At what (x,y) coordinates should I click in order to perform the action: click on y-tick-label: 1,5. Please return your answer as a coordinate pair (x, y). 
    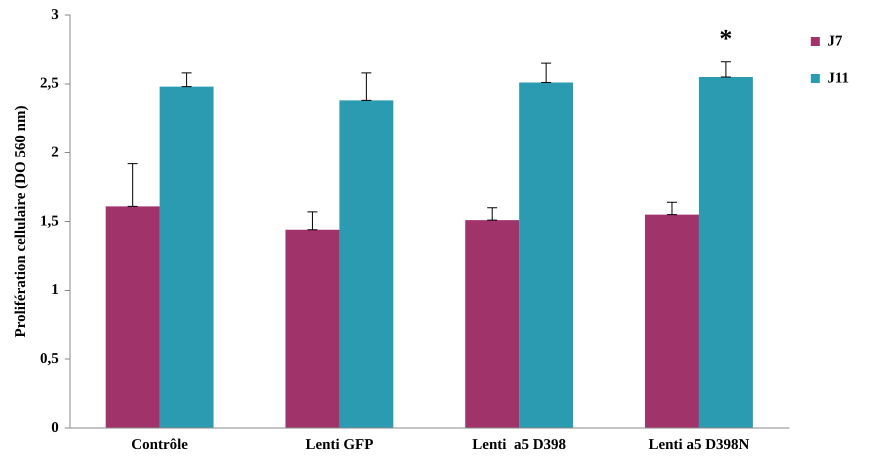
    Looking at the image, I should click on (49, 221).